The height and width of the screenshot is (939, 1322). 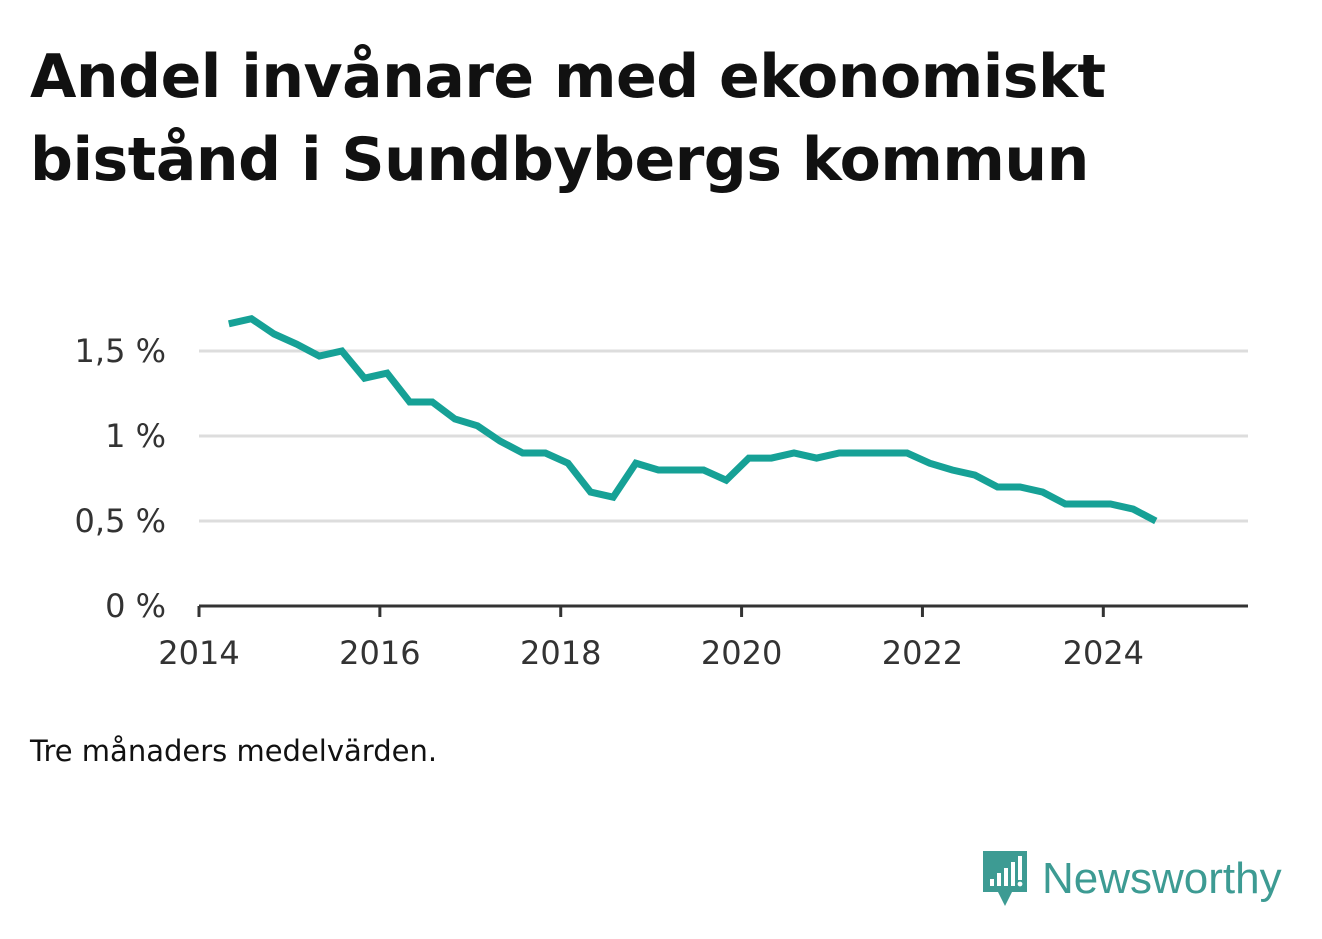 What do you see at coordinates (1103, 653) in the screenshot?
I see `x-tick-label: 2024` at bounding box center [1103, 653].